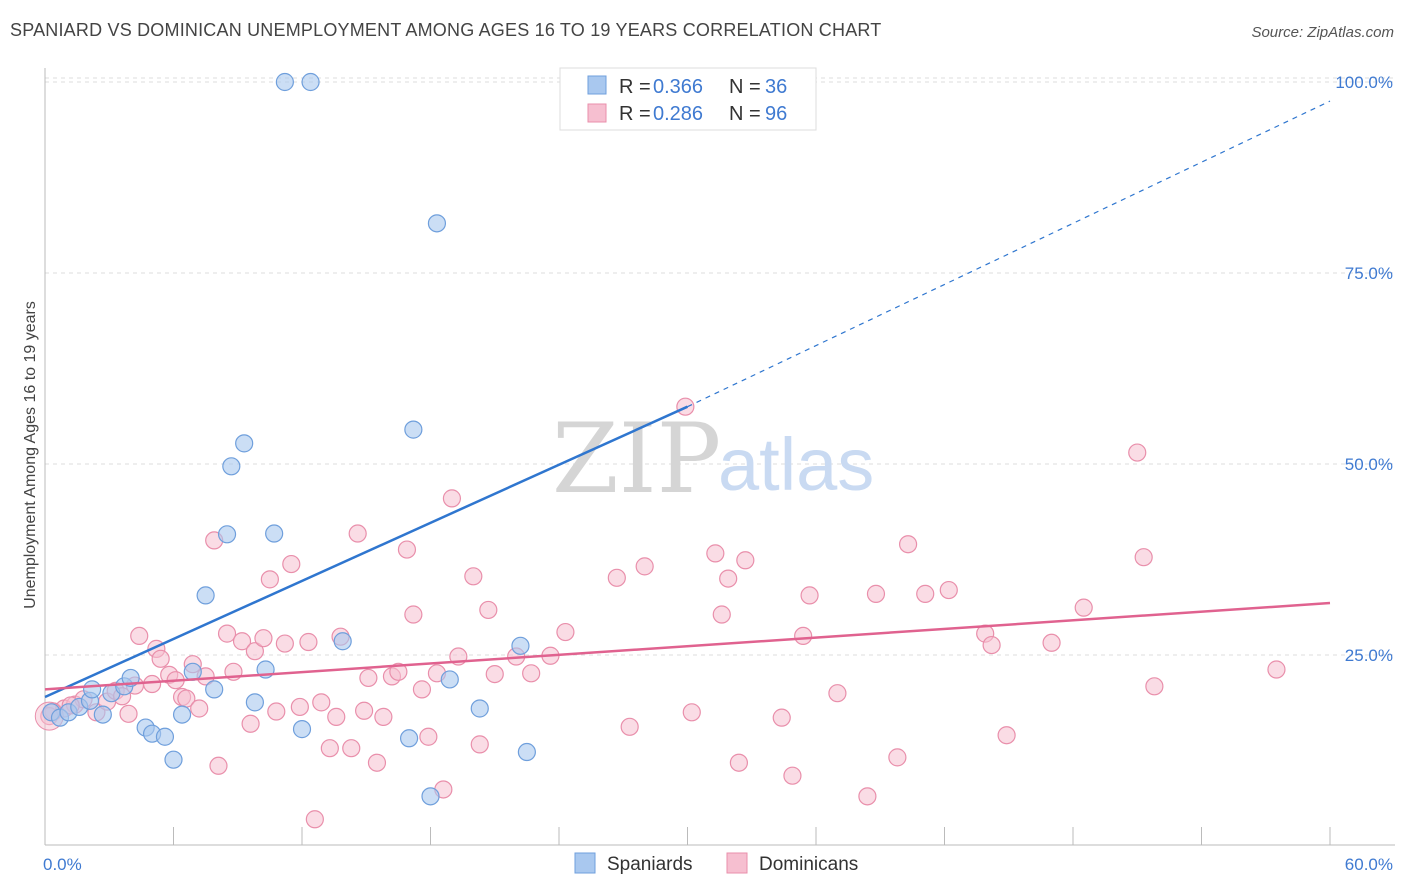 The width and height of the screenshot is (1406, 892). I want to click on watermark-zip: ZIP, so click(636, 459).